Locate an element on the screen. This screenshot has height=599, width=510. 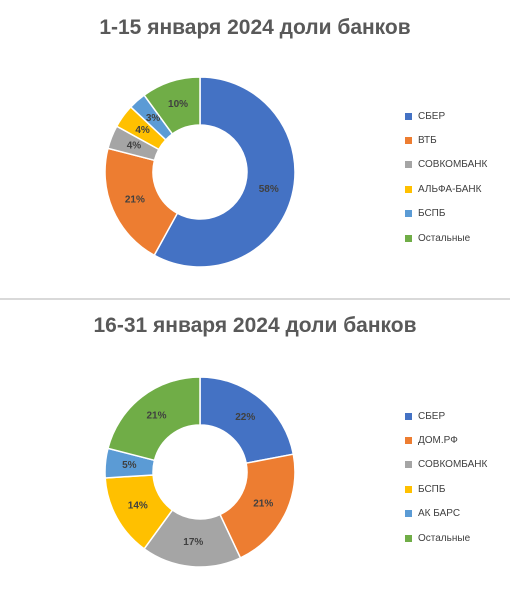
data-label-остальные: 21% is located at coordinates (156, 415).